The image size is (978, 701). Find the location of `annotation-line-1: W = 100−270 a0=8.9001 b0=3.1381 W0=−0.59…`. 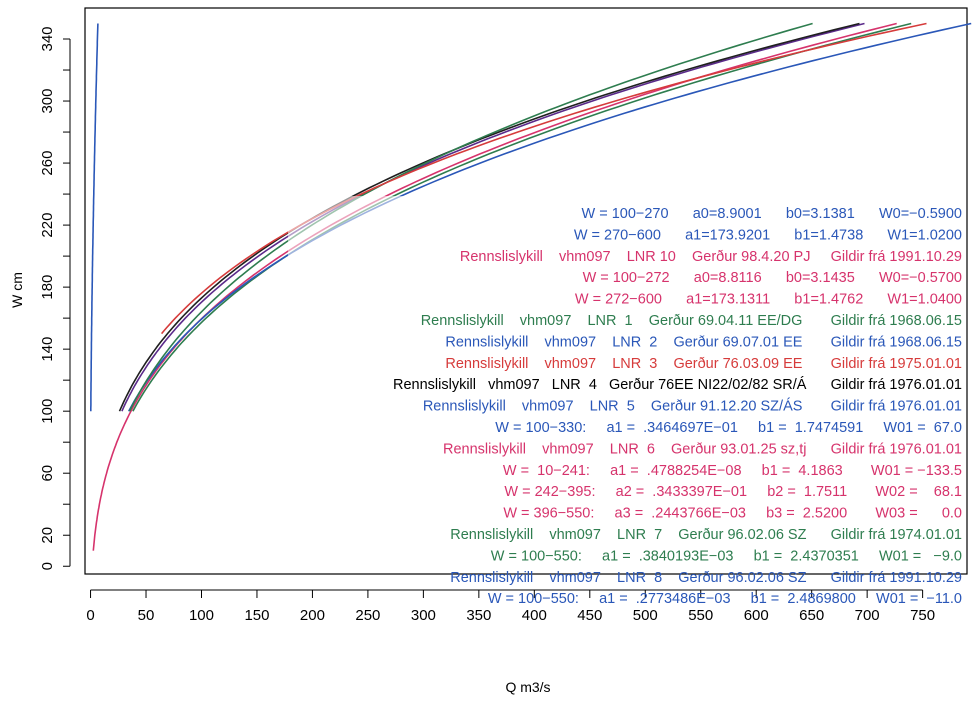

annotation-line-1: W = 100−270 a0=8.9001 b0=3.1381 W0=−0.59… is located at coordinates (771, 214).